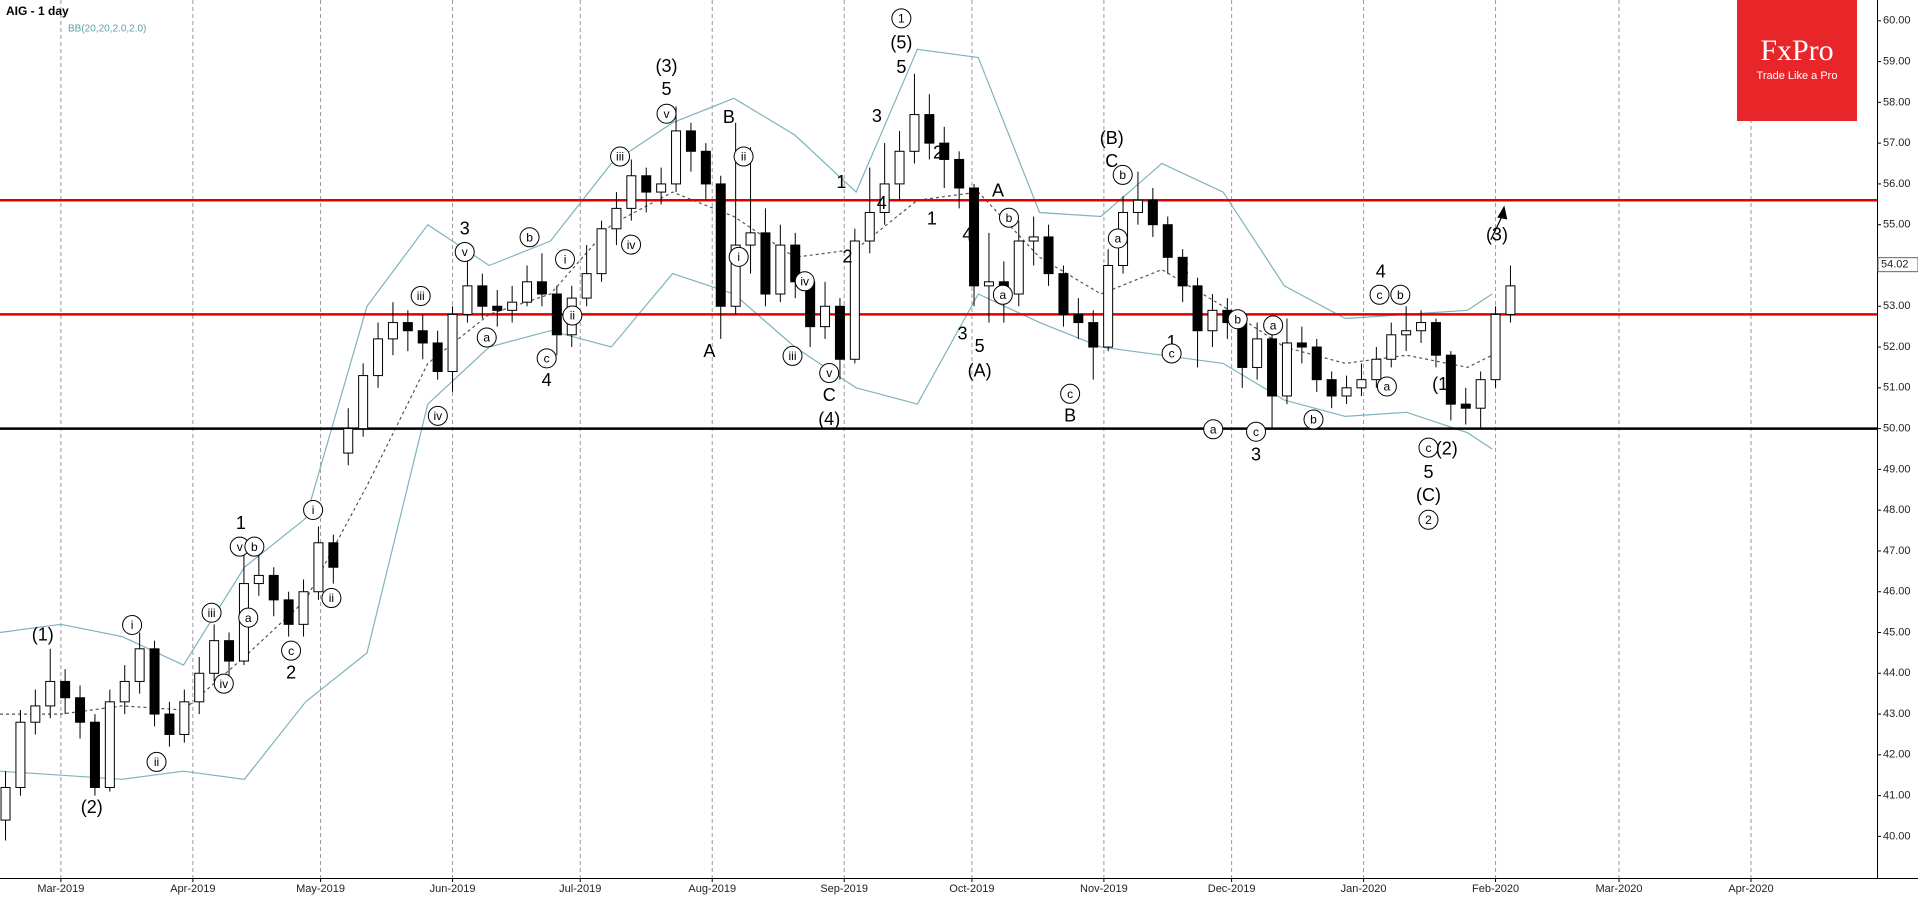  What do you see at coordinates (1112, 138) in the screenshot?
I see `wave-label: (B)` at bounding box center [1112, 138].